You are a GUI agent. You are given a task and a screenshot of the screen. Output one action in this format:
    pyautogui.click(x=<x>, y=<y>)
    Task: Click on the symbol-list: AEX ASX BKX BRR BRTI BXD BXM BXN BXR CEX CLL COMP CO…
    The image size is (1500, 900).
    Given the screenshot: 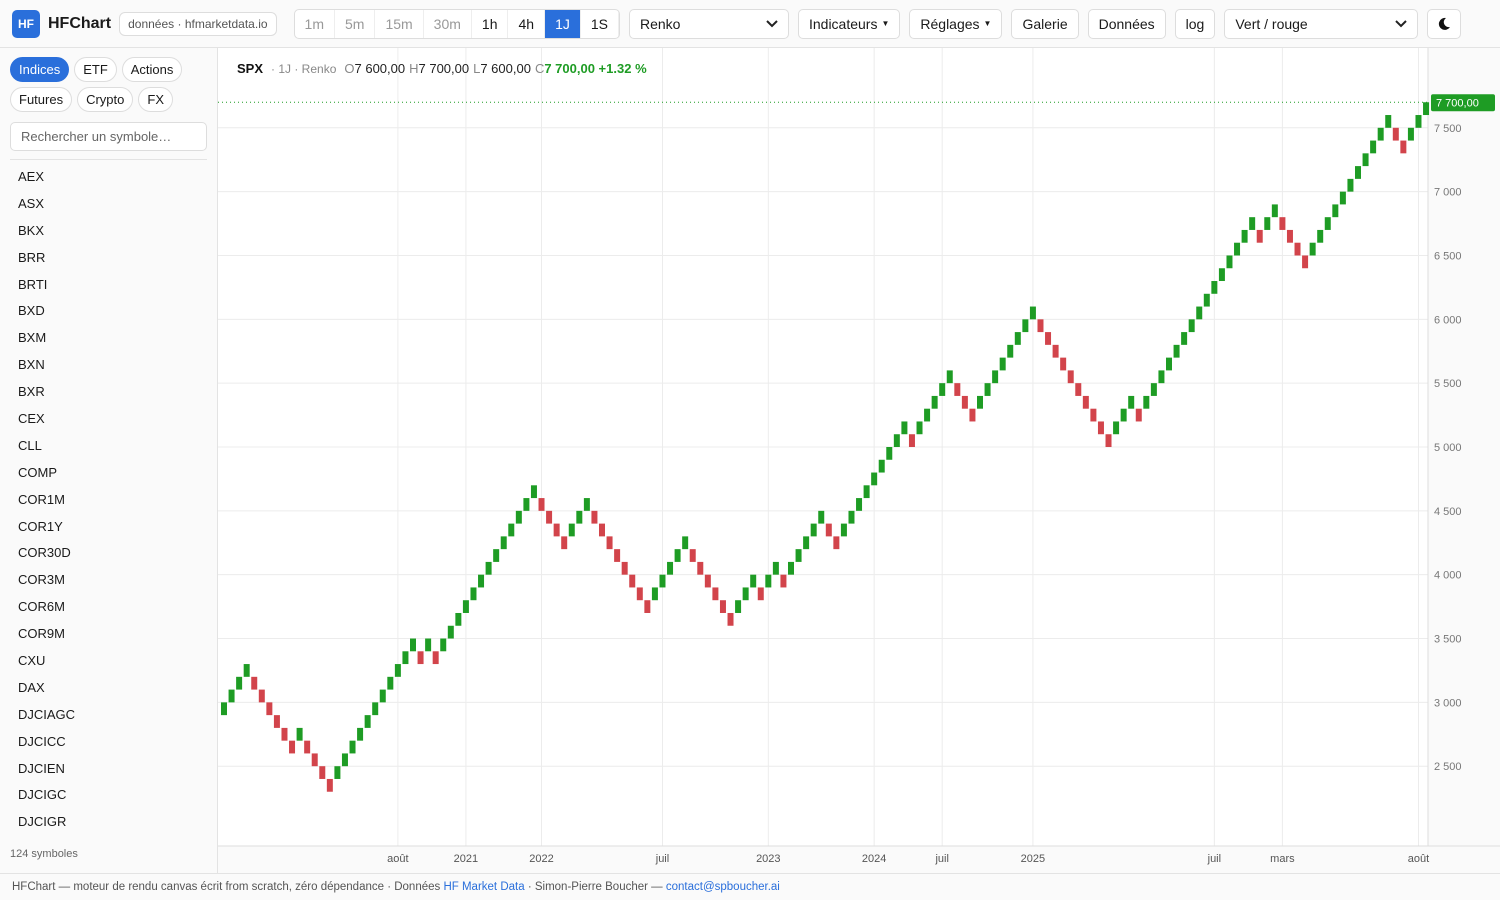 What is the action you would take?
    pyautogui.click(x=108, y=497)
    